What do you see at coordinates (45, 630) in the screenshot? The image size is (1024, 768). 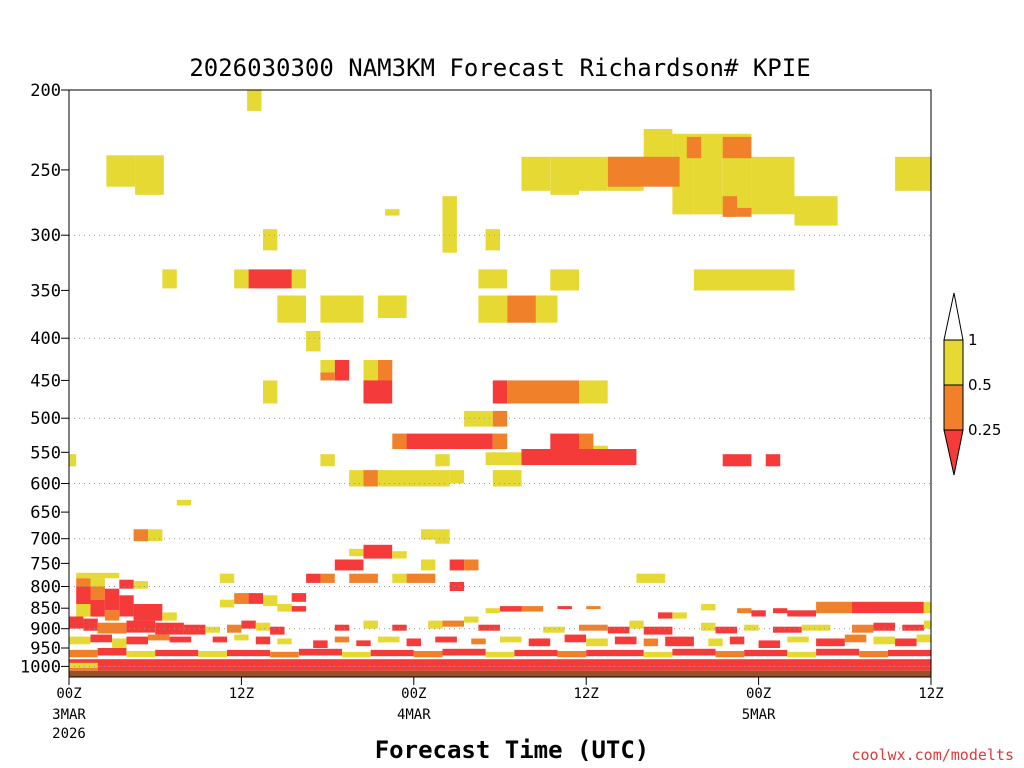 I see `y-tick-label: 900` at bounding box center [45, 630].